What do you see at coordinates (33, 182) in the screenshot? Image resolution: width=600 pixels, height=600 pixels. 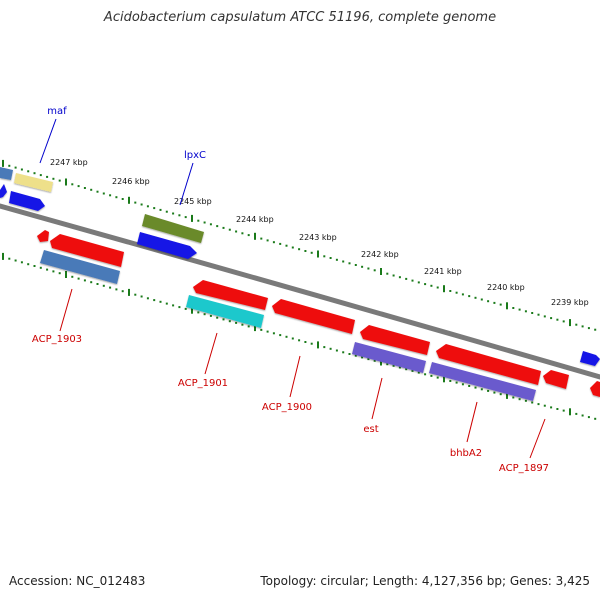 I see `gene-arrow-maf` at bounding box center [33, 182].